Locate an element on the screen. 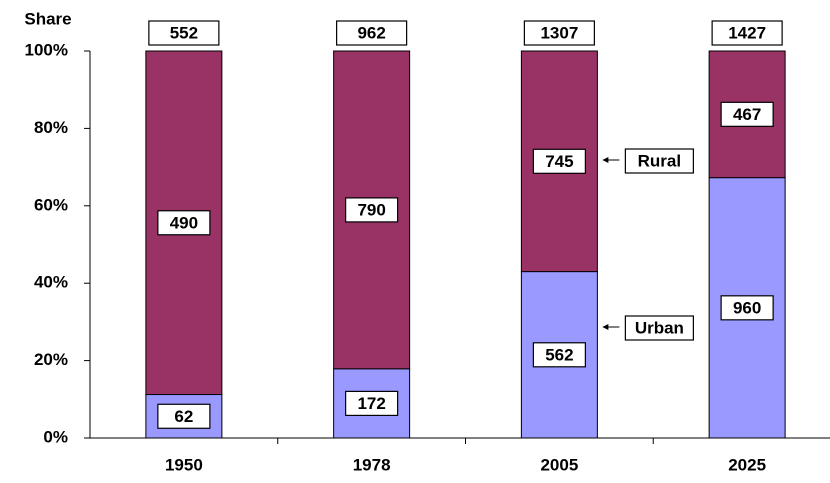 Image resolution: width=830 pixels, height=483 pixels. value-label: 490 is located at coordinates (184, 222).